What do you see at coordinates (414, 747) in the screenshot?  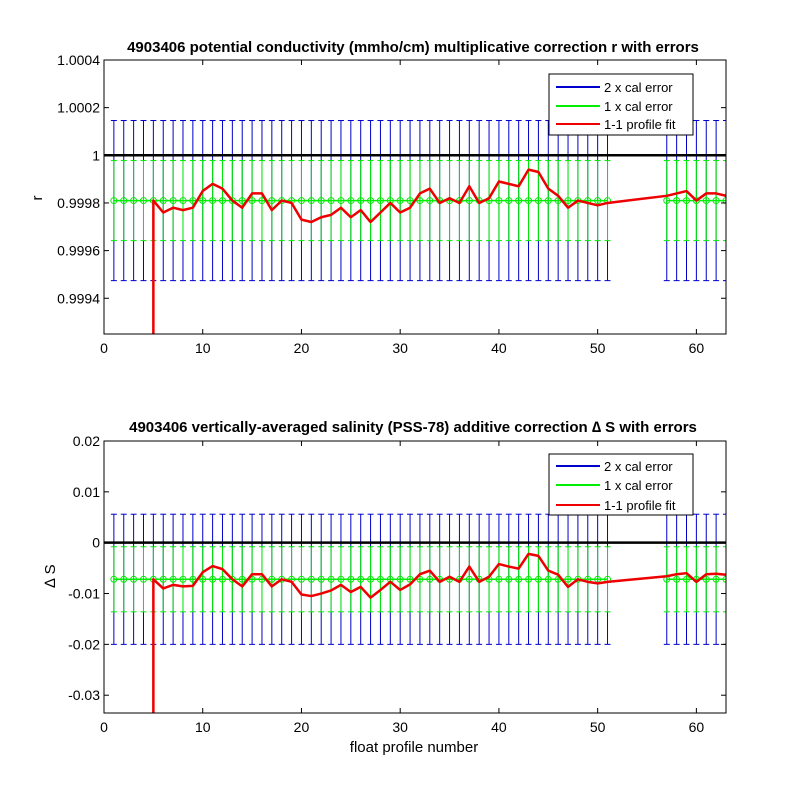 I see `bottom-panel-xlabel: float profile number` at bounding box center [414, 747].